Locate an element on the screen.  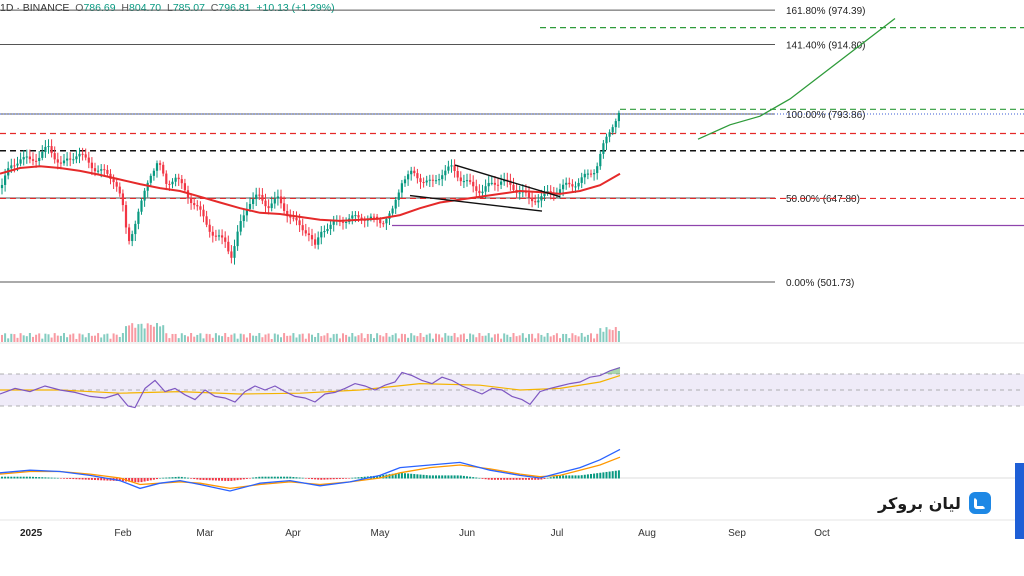
macd-pane is located at coordinates (512, 470).